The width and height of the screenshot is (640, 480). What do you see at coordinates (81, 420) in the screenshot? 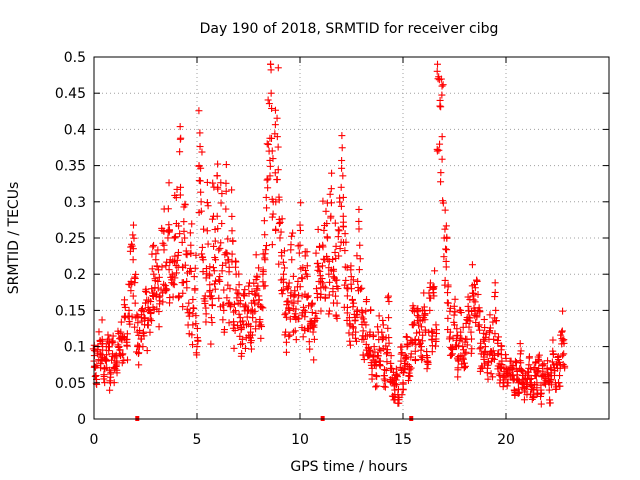
I see `y-tick-label: 0` at bounding box center [81, 420].